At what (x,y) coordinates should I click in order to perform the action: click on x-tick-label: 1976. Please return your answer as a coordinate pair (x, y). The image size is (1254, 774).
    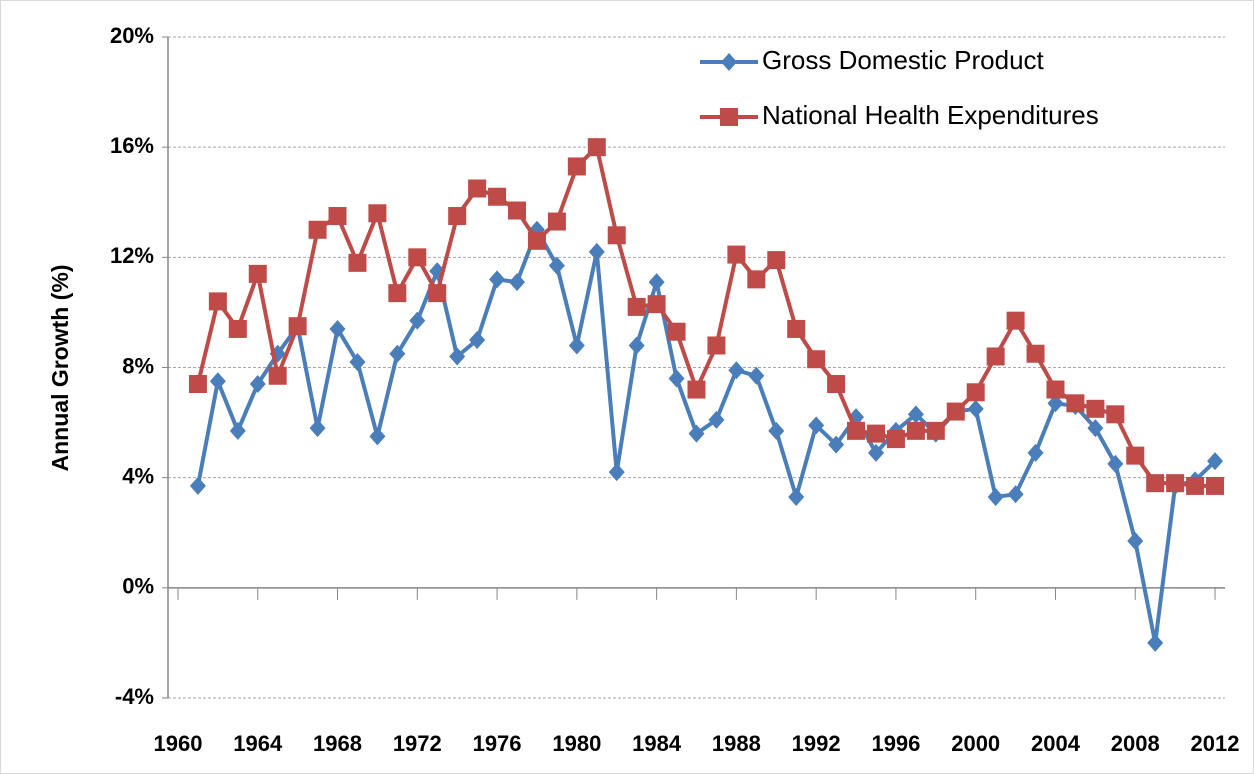
    Looking at the image, I should click on (497, 743).